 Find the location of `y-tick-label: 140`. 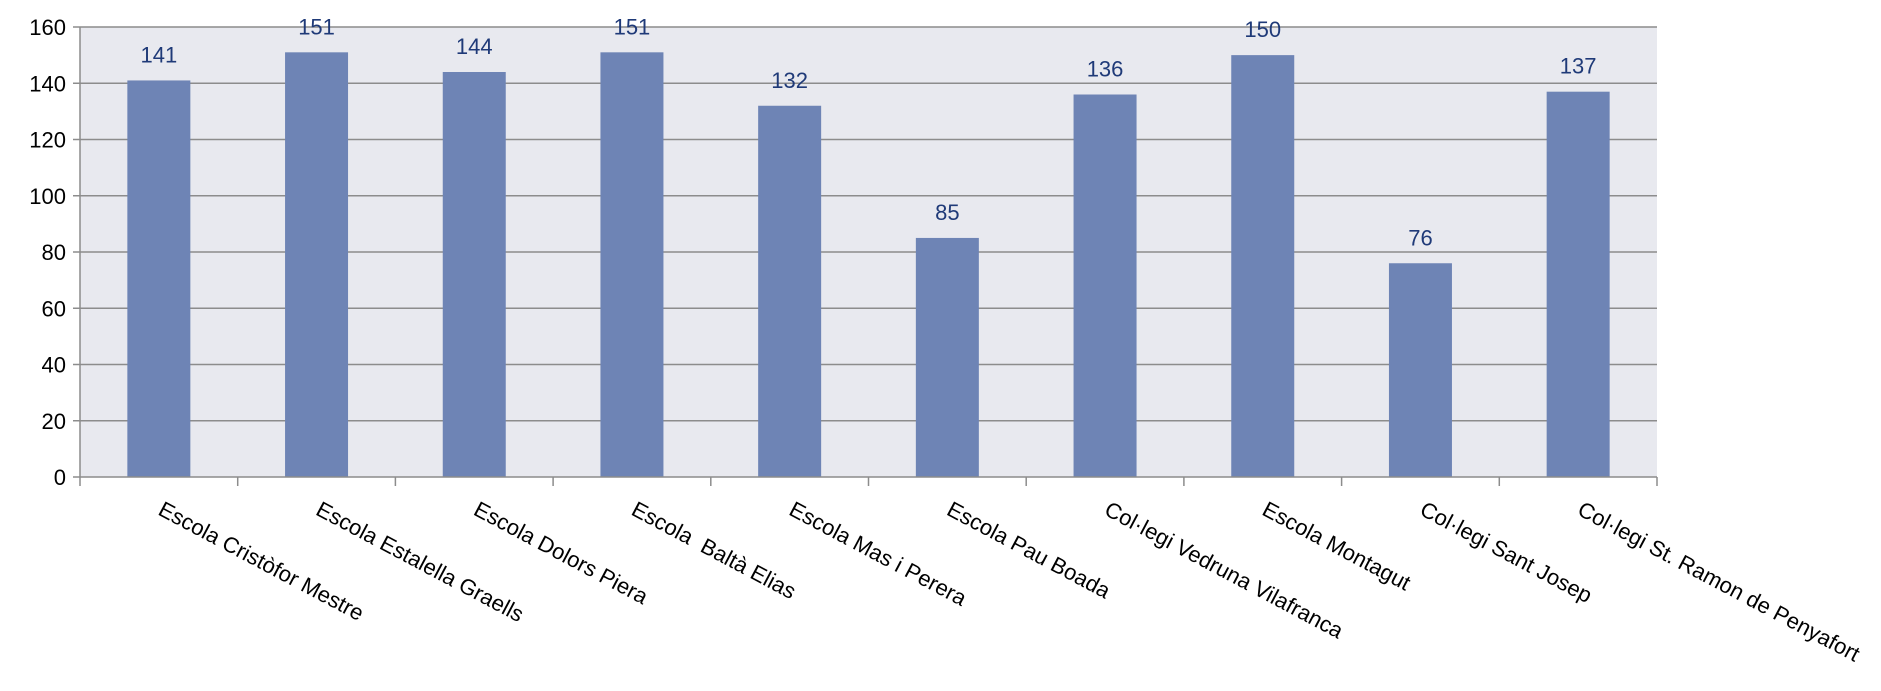

y-tick-label: 140 is located at coordinates (47, 83).